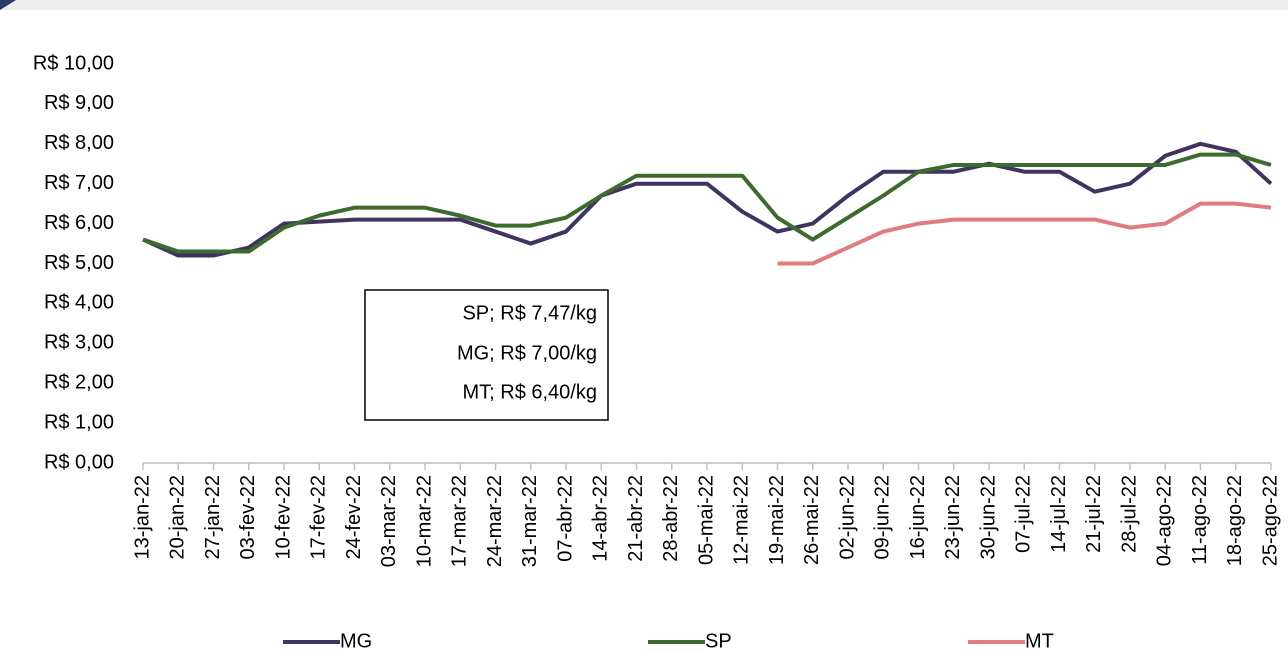 This screenshot has width=1288, height=654. Describe the element at coordinates (718, 641) in the screenshot. I see `legend-label: SP` at that location.